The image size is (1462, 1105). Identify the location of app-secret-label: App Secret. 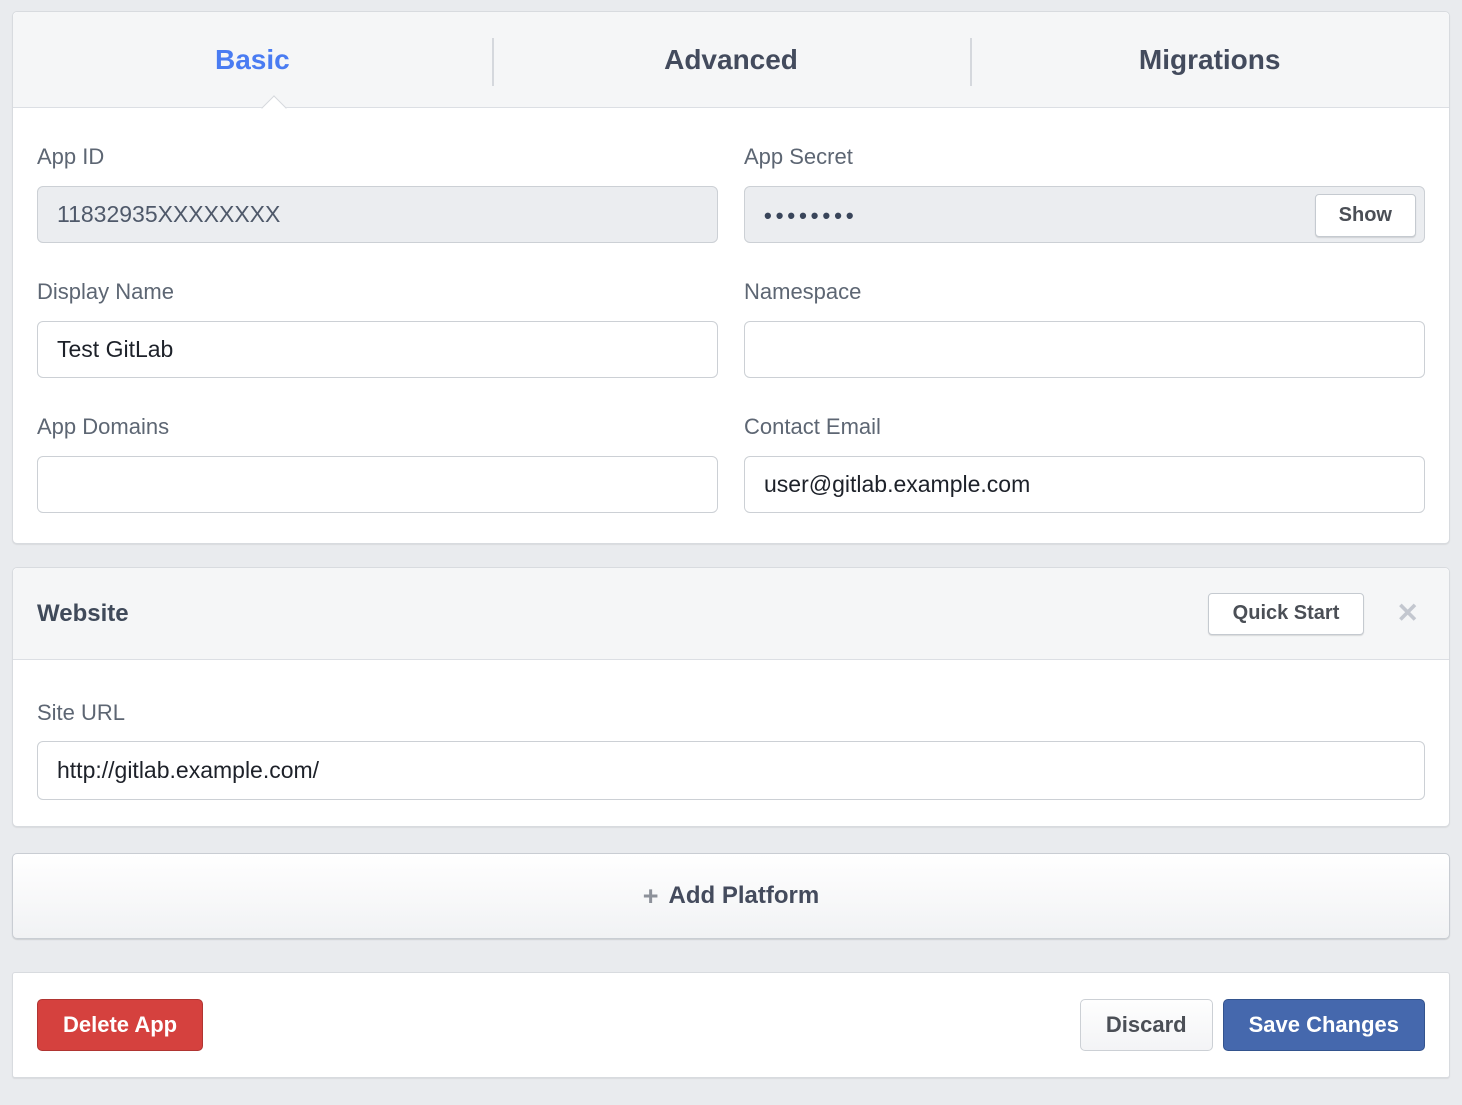
(798, 156).